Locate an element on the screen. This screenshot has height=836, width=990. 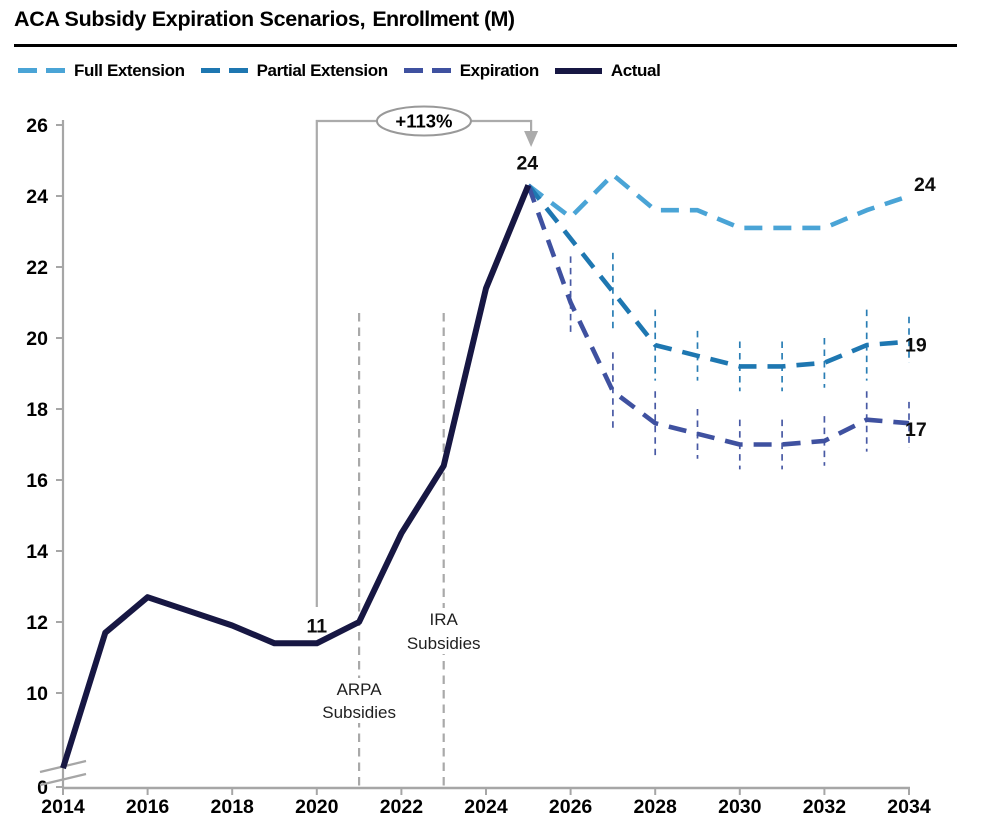
y-tick-label-16: 16 is located at coordinates (37, 481).